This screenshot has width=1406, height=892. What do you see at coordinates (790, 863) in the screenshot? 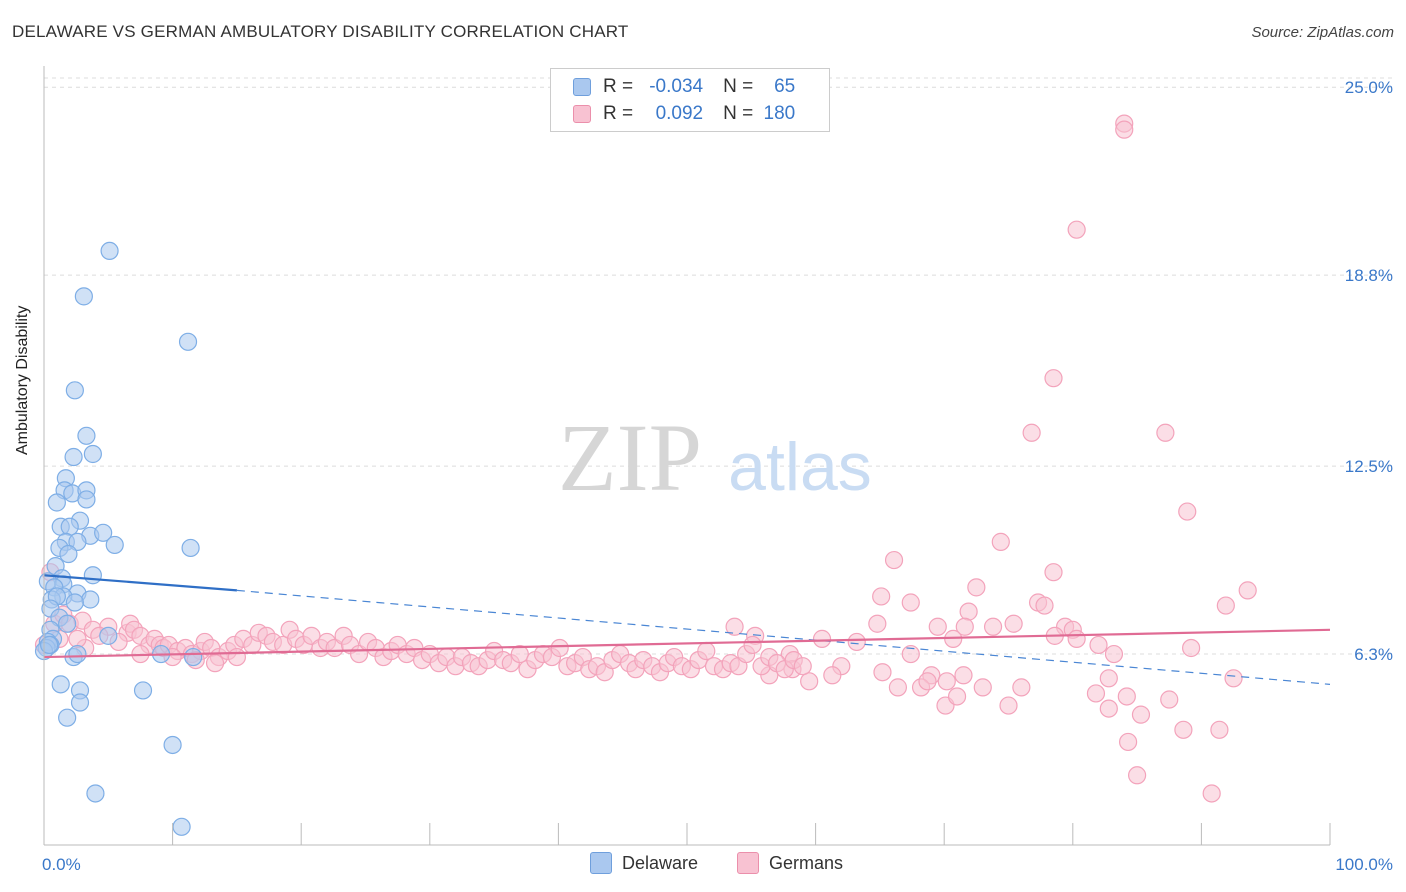
I see `legend-item-germans: Germans` at bounding box center [790, 863].